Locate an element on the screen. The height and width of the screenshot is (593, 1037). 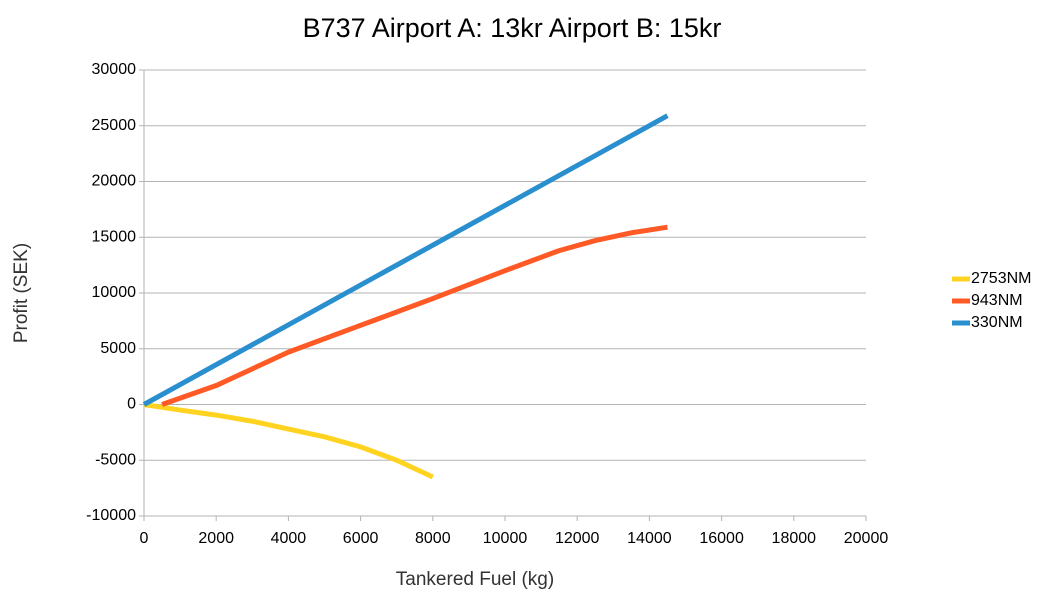
x-tick-label: 2000 is located at coordinates (216, 538).